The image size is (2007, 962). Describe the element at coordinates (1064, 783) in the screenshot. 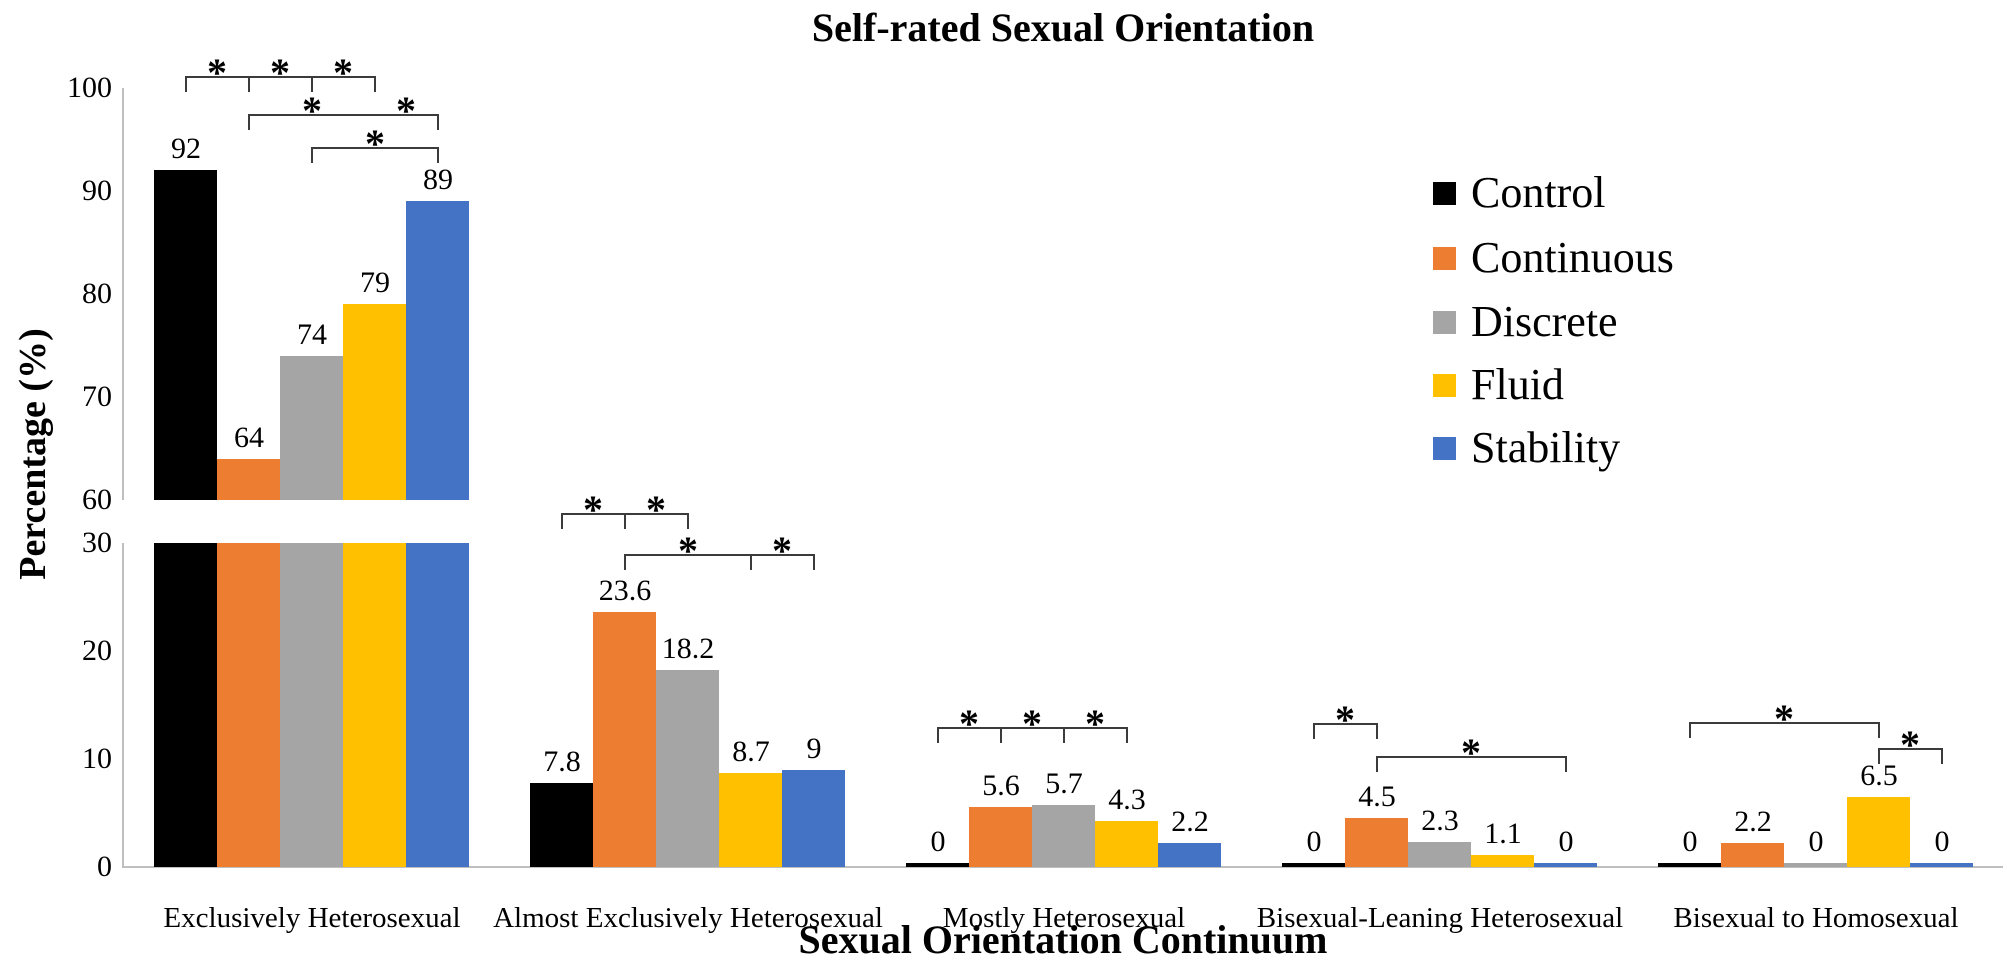

I see `bar-value-label: 5.7` at that location.